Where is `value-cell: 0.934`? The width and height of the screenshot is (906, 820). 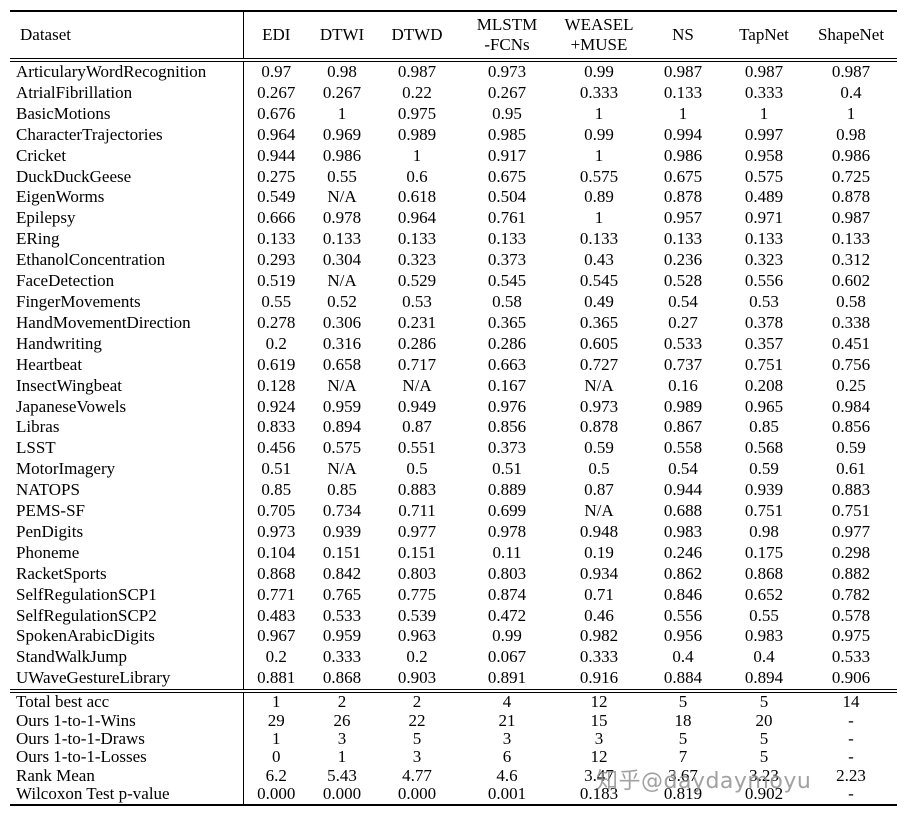
value-cell: 0.934 is located at coordinates (599, 573).